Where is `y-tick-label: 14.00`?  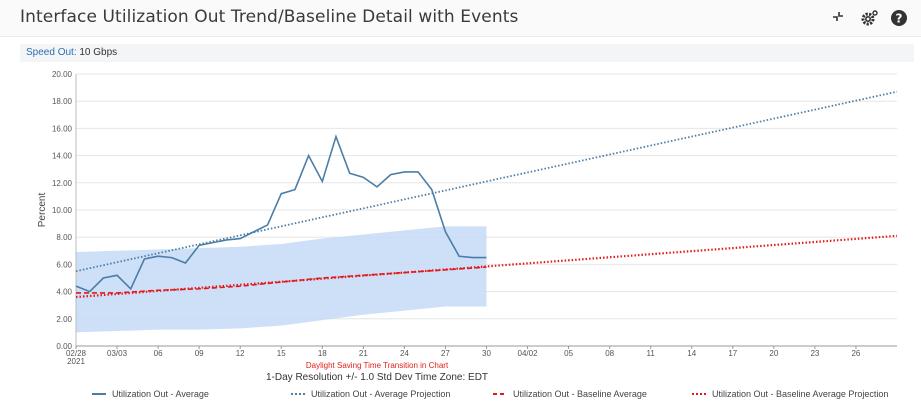
y-tick-label: 14.00 is located at coordinates (62, 156).